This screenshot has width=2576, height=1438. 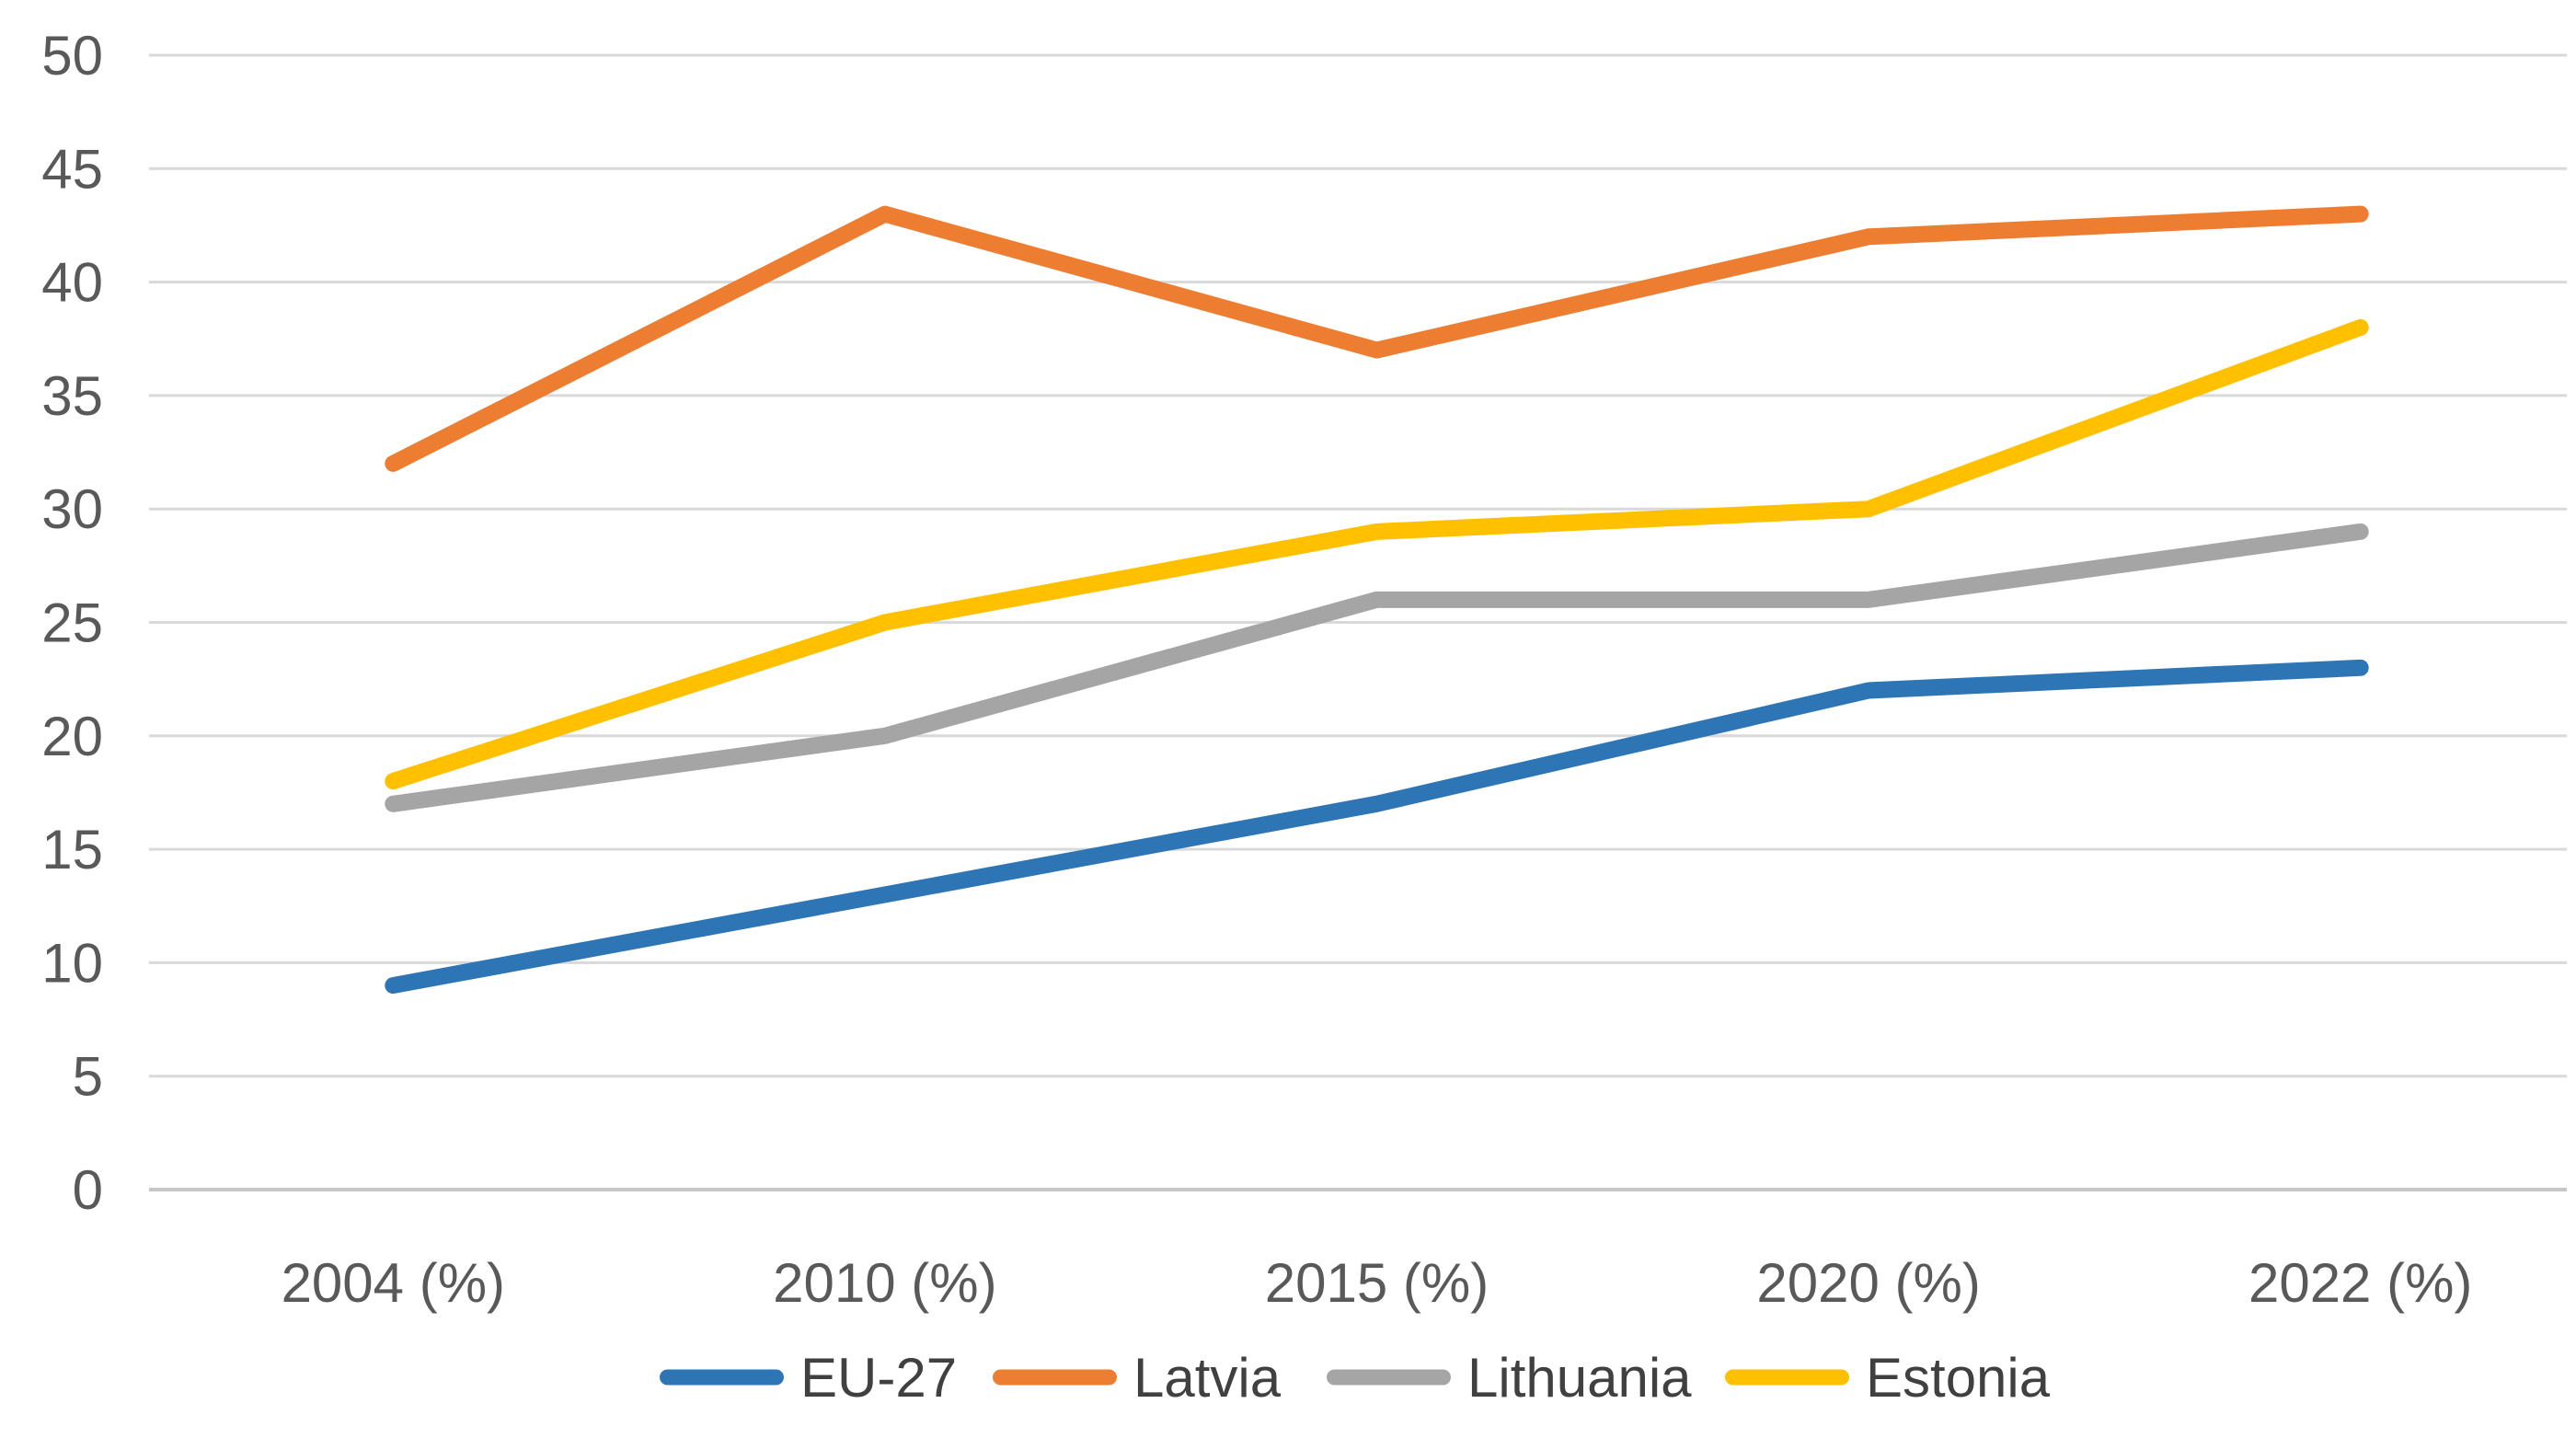 I want to click on x-axis-category-labels: 2004 (%) 2010 (%) 2015 (%) 2020 (%) 2022 (%), so click(x=1377, y=1283).